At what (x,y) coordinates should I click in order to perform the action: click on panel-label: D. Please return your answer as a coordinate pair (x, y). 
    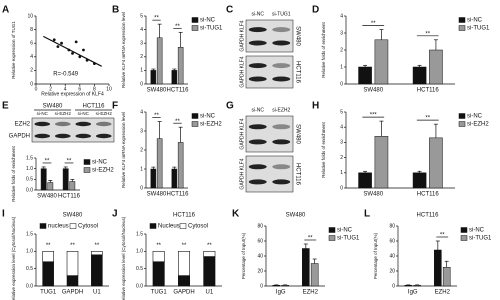
    Looking at the image, I should click on (315, 10).